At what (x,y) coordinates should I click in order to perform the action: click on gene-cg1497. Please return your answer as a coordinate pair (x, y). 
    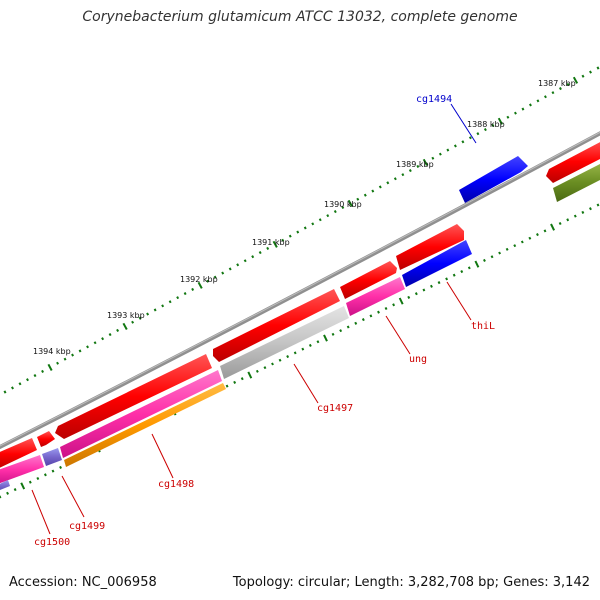
    Looking at the image, I should click on (284, 342).